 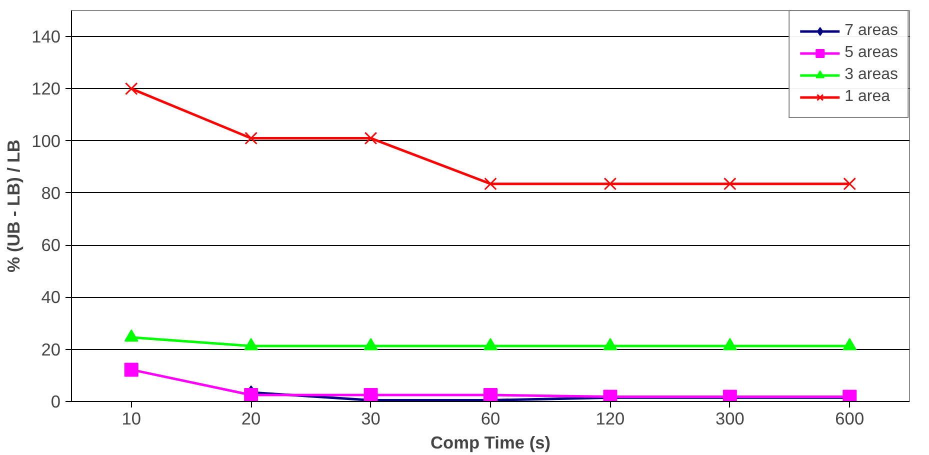 I want to click on y-tick-label: 40, so click(x=51, y=297).